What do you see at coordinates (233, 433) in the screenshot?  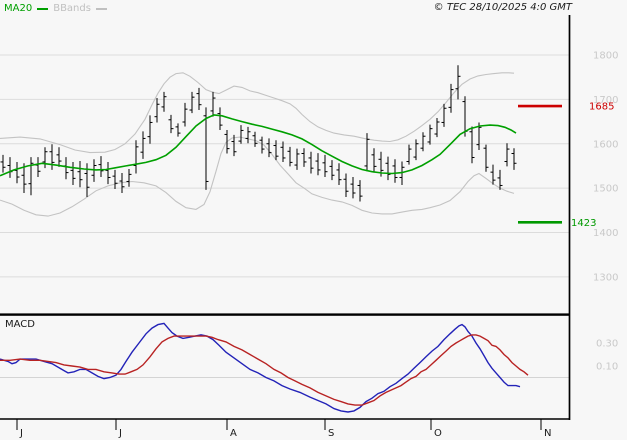 I see `month-label: A` at bounding box center [233, 433].